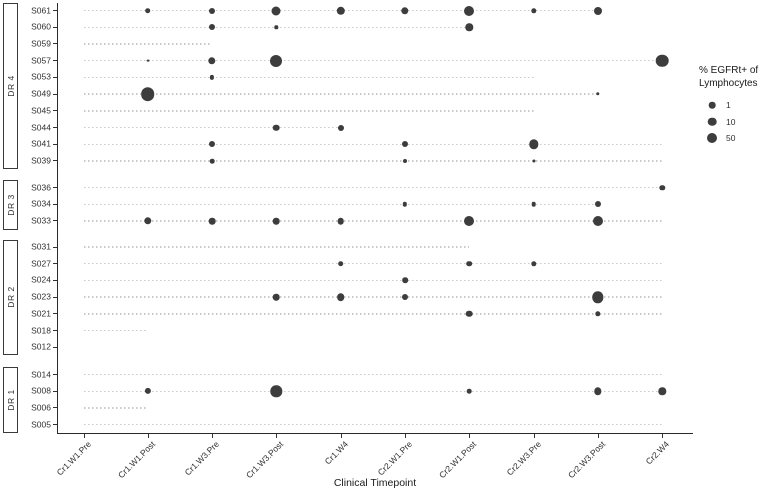 Image resolution: width=765 pixels, height=492 pixels. I want to click on x-axis-label-cr1.w3.post: Cr1.W3.Post, so click(265, 460).